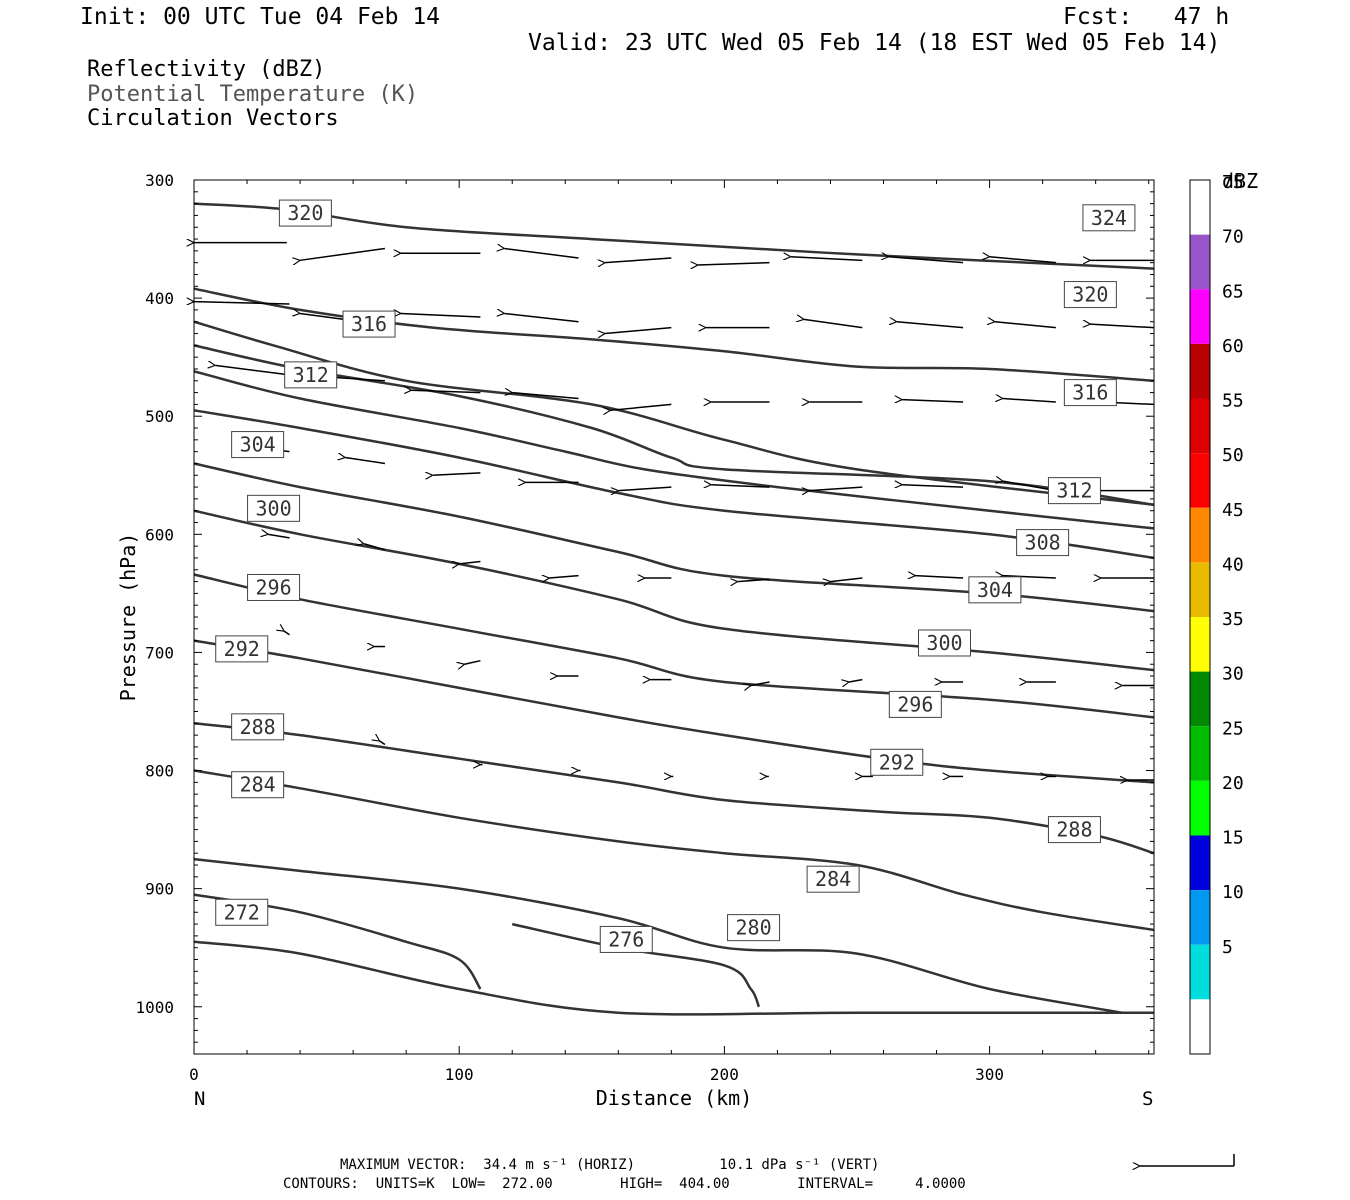 Image resolution: width=1350 pixels, height=1200 pixels. What do you see at coordinates (1233, 728) in the screenshot?
I see `colorbar-tick-label: 25` at bounding box center [1233, 728].